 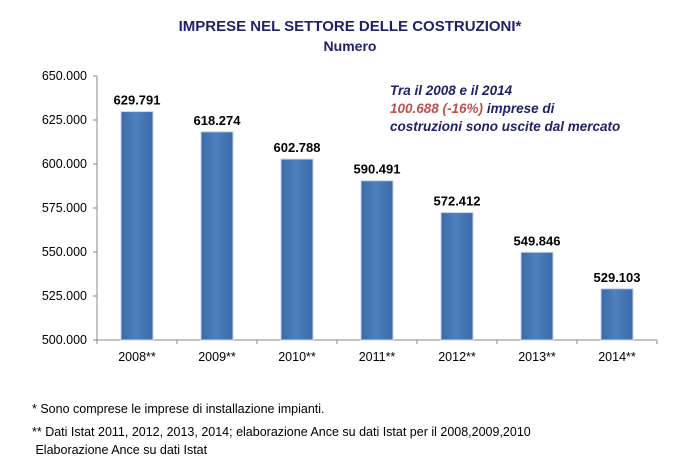 What do you see at coordinates (457, 201) in the screenshot?
I see `data-label: 572.412` at bounding box center [457, 201].